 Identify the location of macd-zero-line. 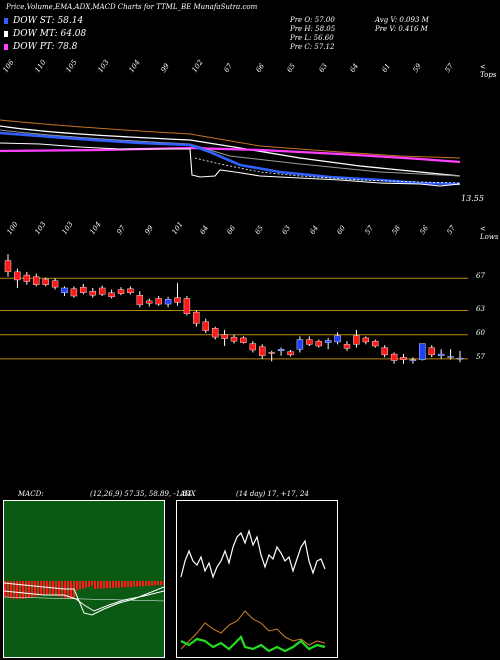
(84, 599).